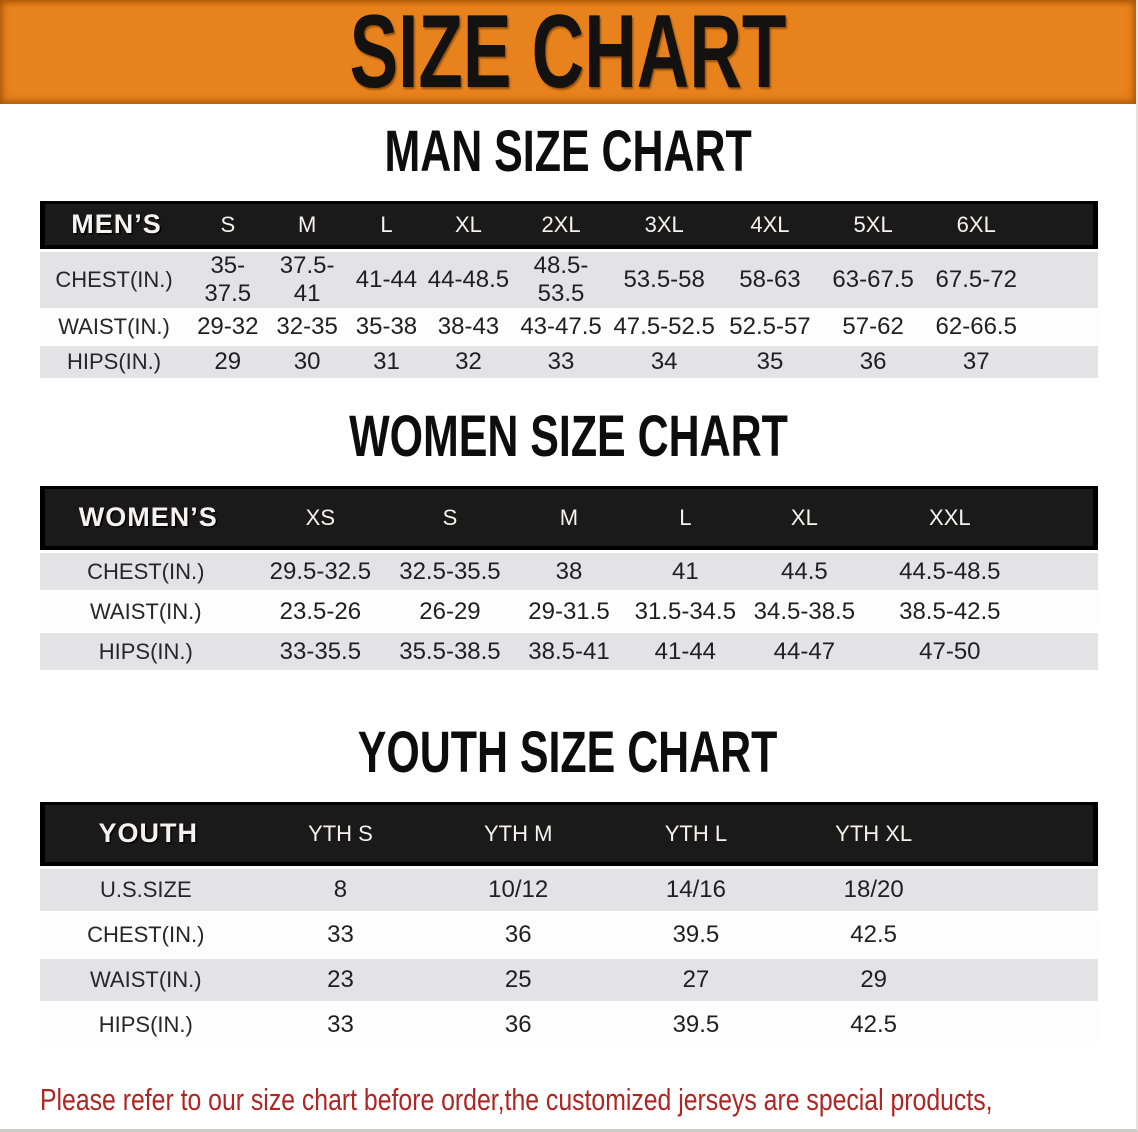 The width and height of the screenshot is (1138, 1132). I want to click on men-col-header: 4XL, so click(770, 225).